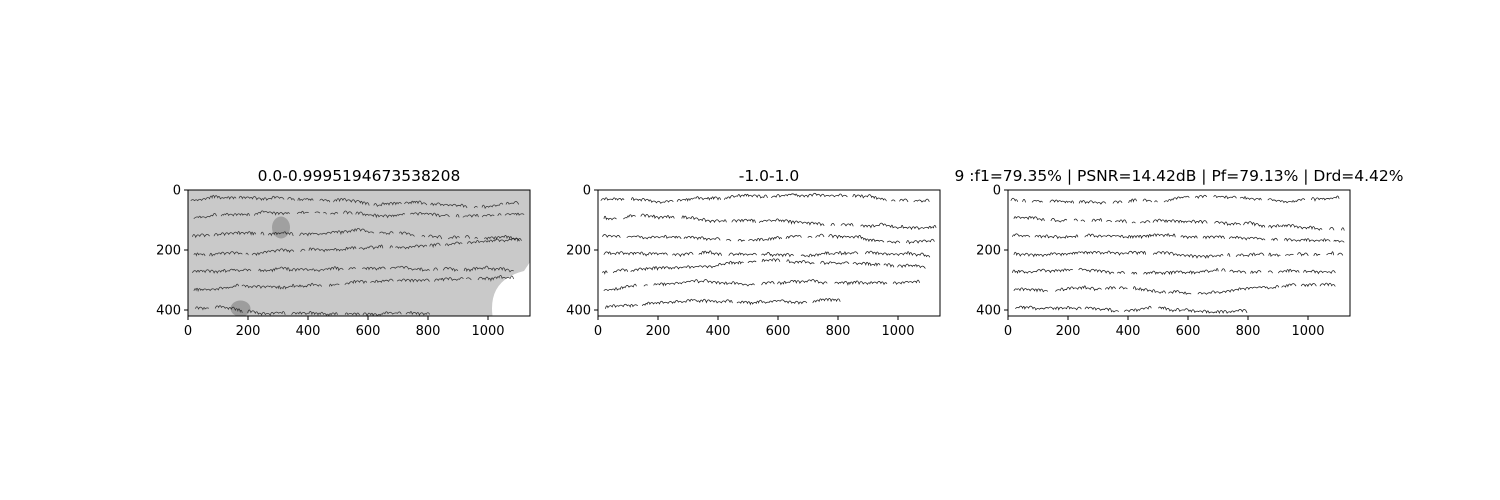 This screenshot has width=1500, height=500. What do you see at coordinates (769, 176) in the screenshot?
I see `panel-title: -1.0-1.0` at bounding box center [769, 176].